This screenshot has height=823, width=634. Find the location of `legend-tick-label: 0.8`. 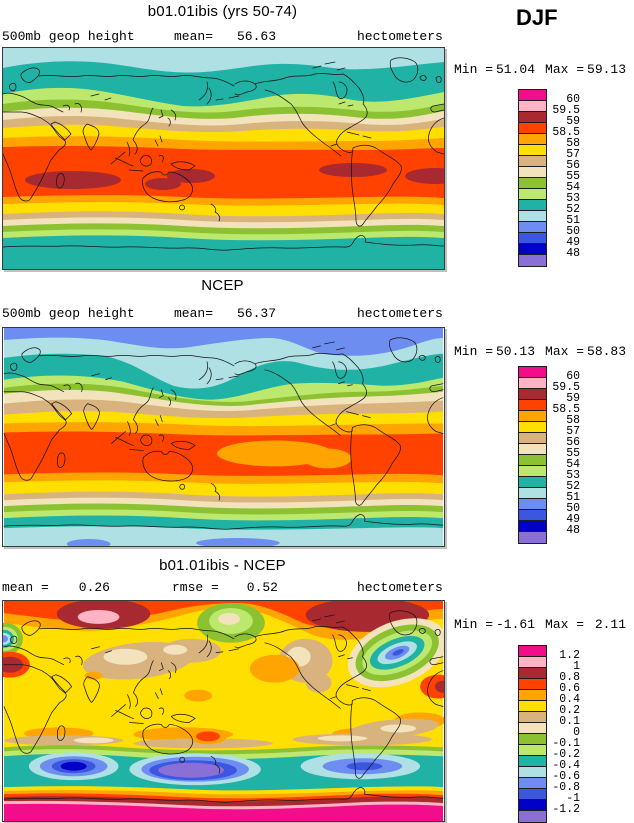

legend-tick-label: 0.8 is located at coordinates (569, 677).